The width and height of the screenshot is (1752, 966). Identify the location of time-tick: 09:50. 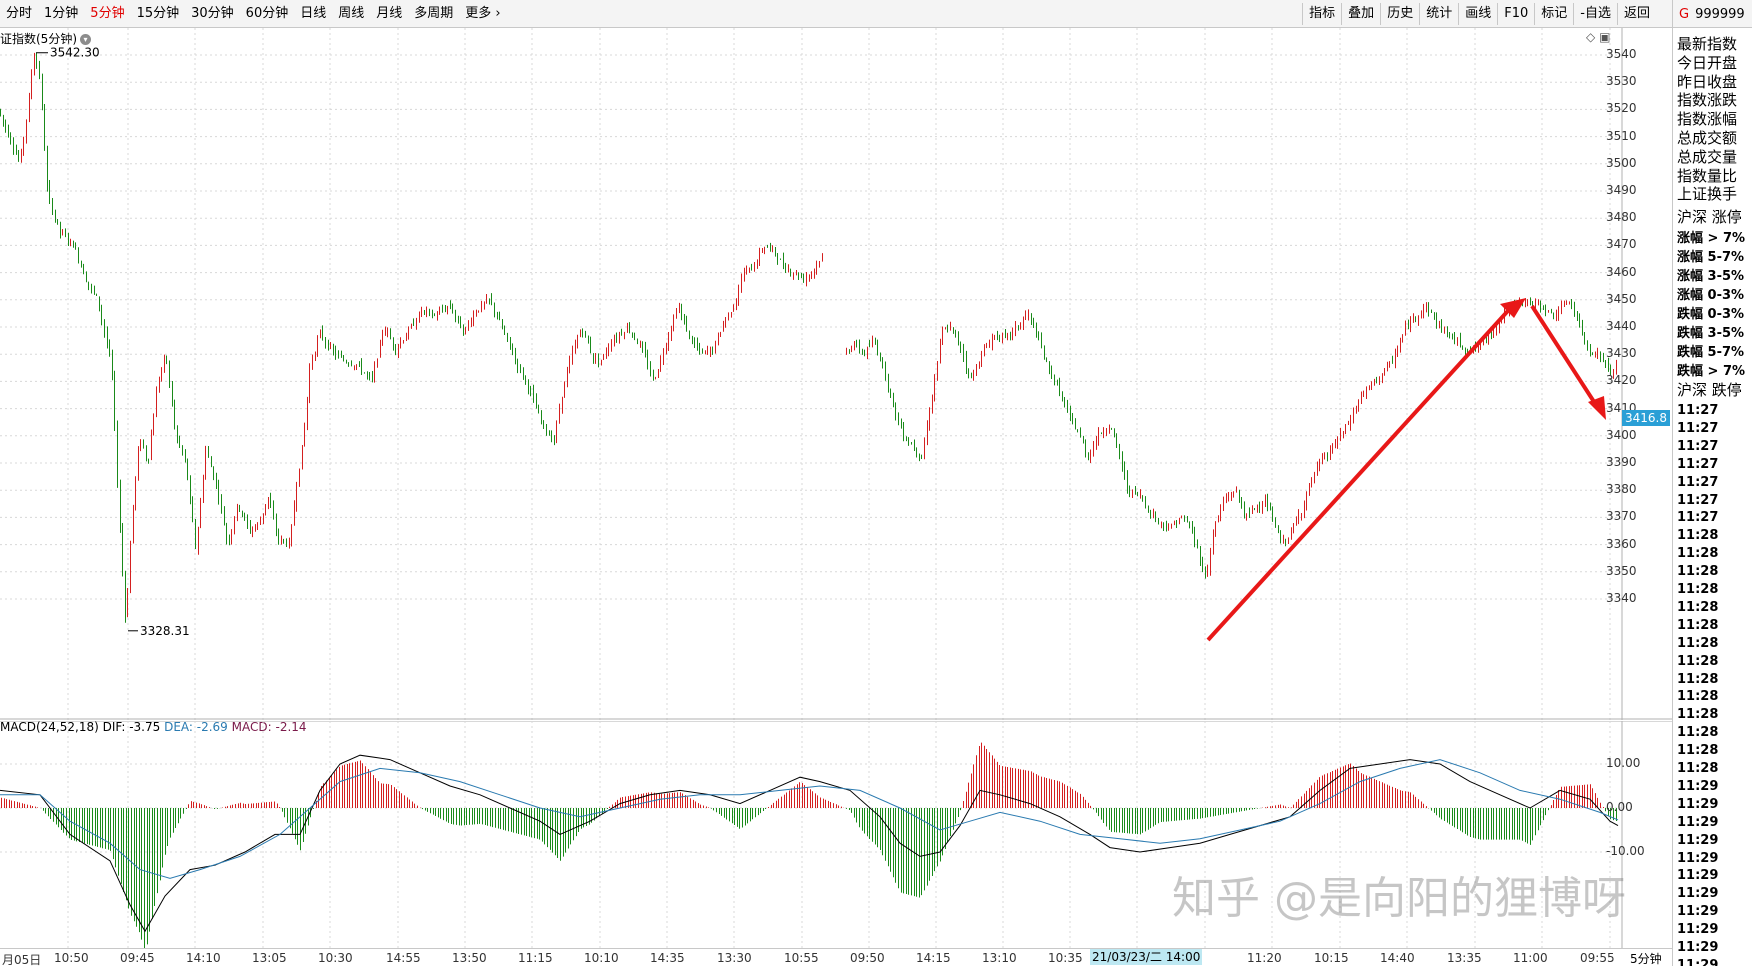
(867, 958).